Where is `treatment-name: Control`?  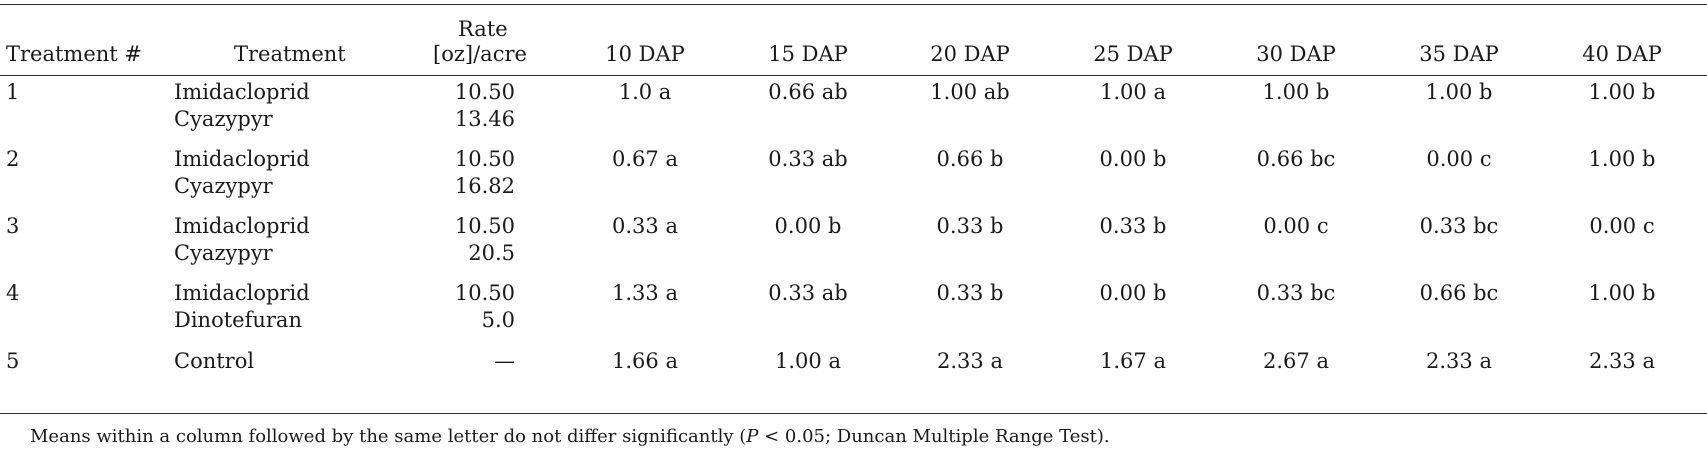
treatment-name: Control is located at coordinates (214, 361).